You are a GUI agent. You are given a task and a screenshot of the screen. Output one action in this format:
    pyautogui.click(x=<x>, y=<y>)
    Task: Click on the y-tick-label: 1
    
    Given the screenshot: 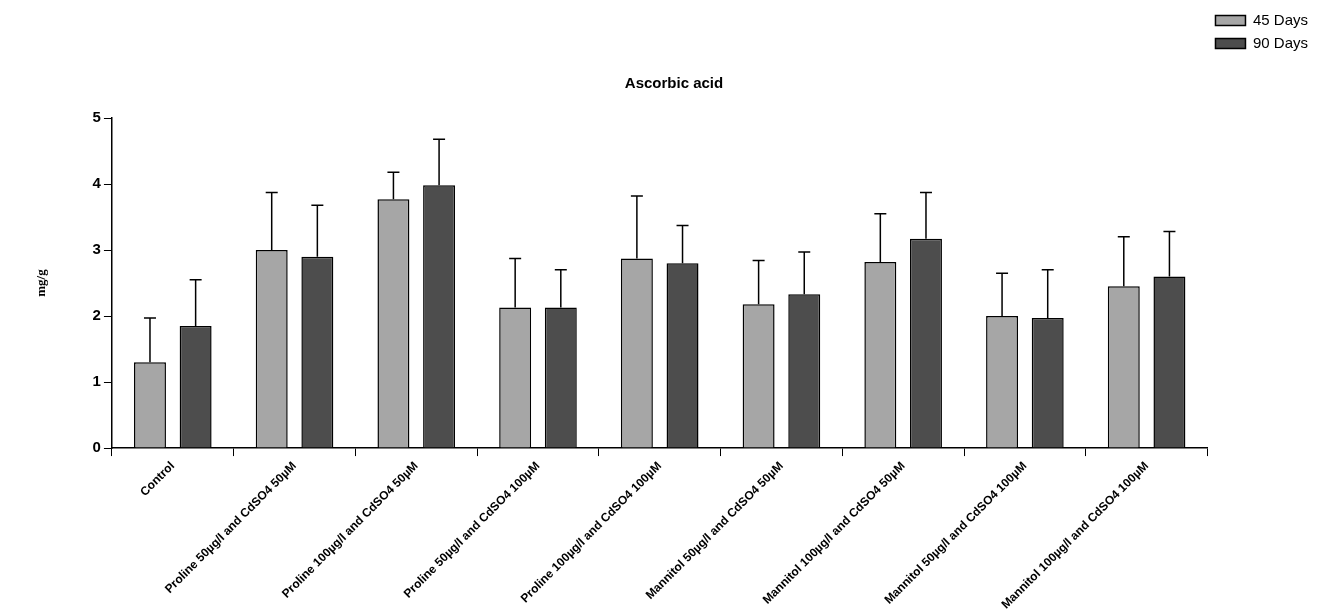 What is the action you would take?
    pyautogui.click(x=96, y=381)
    